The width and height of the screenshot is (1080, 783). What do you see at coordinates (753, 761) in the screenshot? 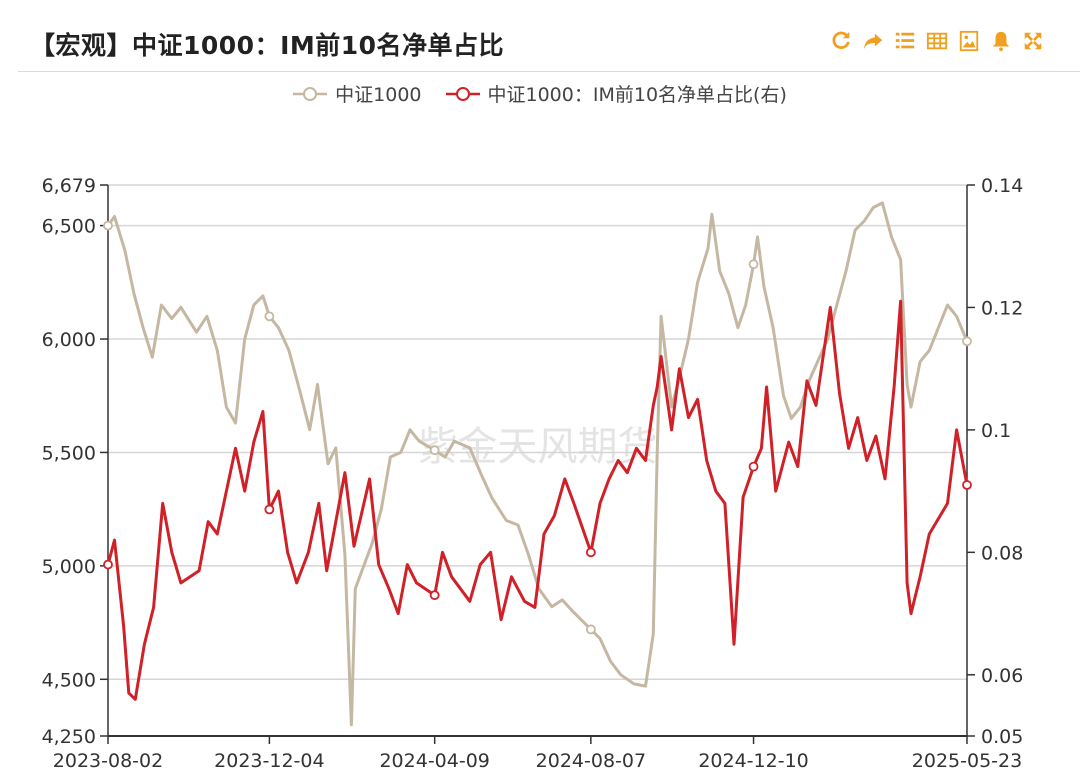
I see `x-tick-label-4: 2024-12-10` at bounding box center [753, 761].